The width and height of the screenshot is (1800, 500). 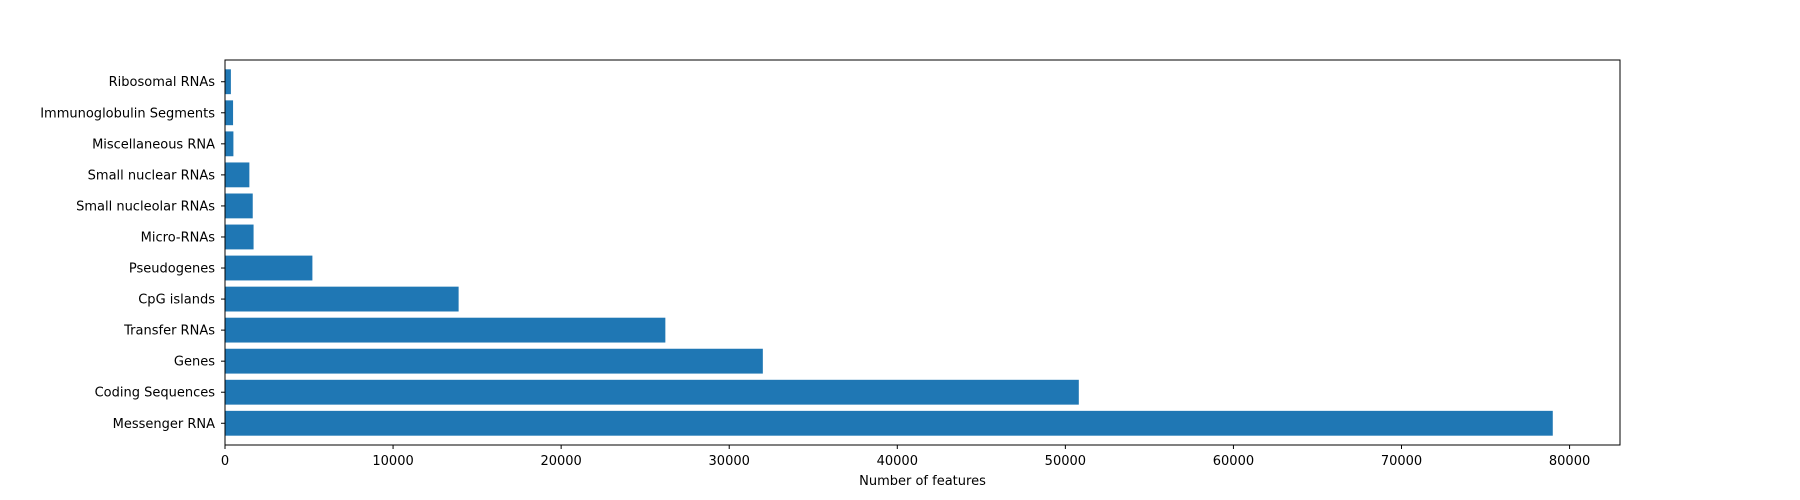 What do you see at coordinates (652, 392) in the screenshot?
I see `bar-coding-sequences` at bounding box center [652, 392].